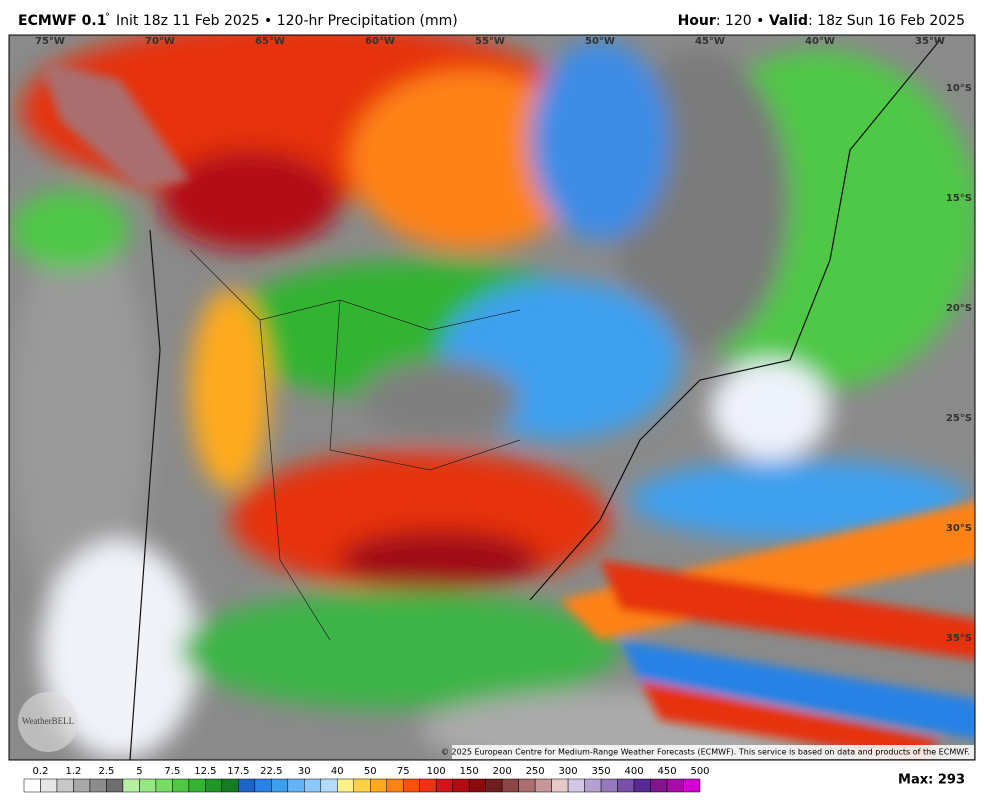 This screenshot has height=812, width=984. I want to click on latitude-label: 10°S, so click(959, 88).